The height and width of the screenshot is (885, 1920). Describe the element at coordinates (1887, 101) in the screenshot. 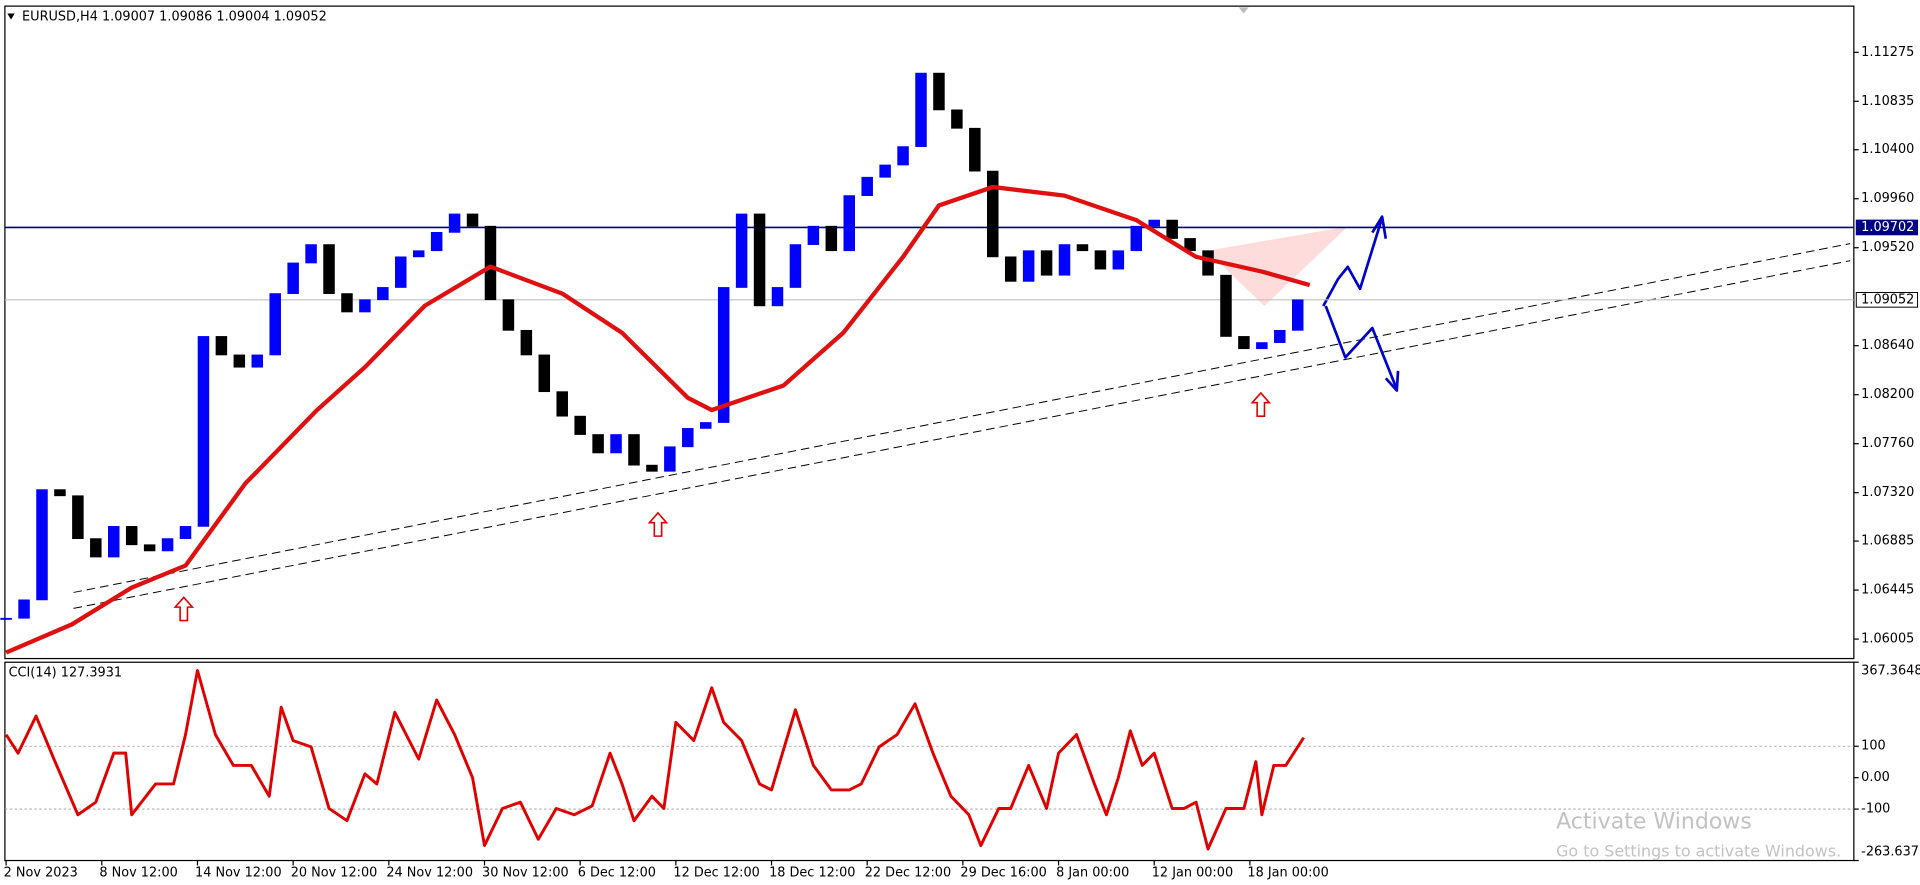

I see `y-tick-label: 1.10835` at that location.